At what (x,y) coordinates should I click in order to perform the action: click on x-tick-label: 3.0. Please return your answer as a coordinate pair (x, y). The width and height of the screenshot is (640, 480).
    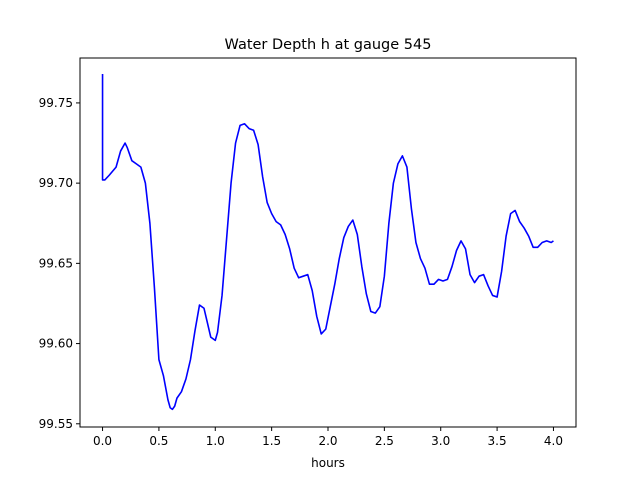
    Looking at the image, I should click on (440, 441).